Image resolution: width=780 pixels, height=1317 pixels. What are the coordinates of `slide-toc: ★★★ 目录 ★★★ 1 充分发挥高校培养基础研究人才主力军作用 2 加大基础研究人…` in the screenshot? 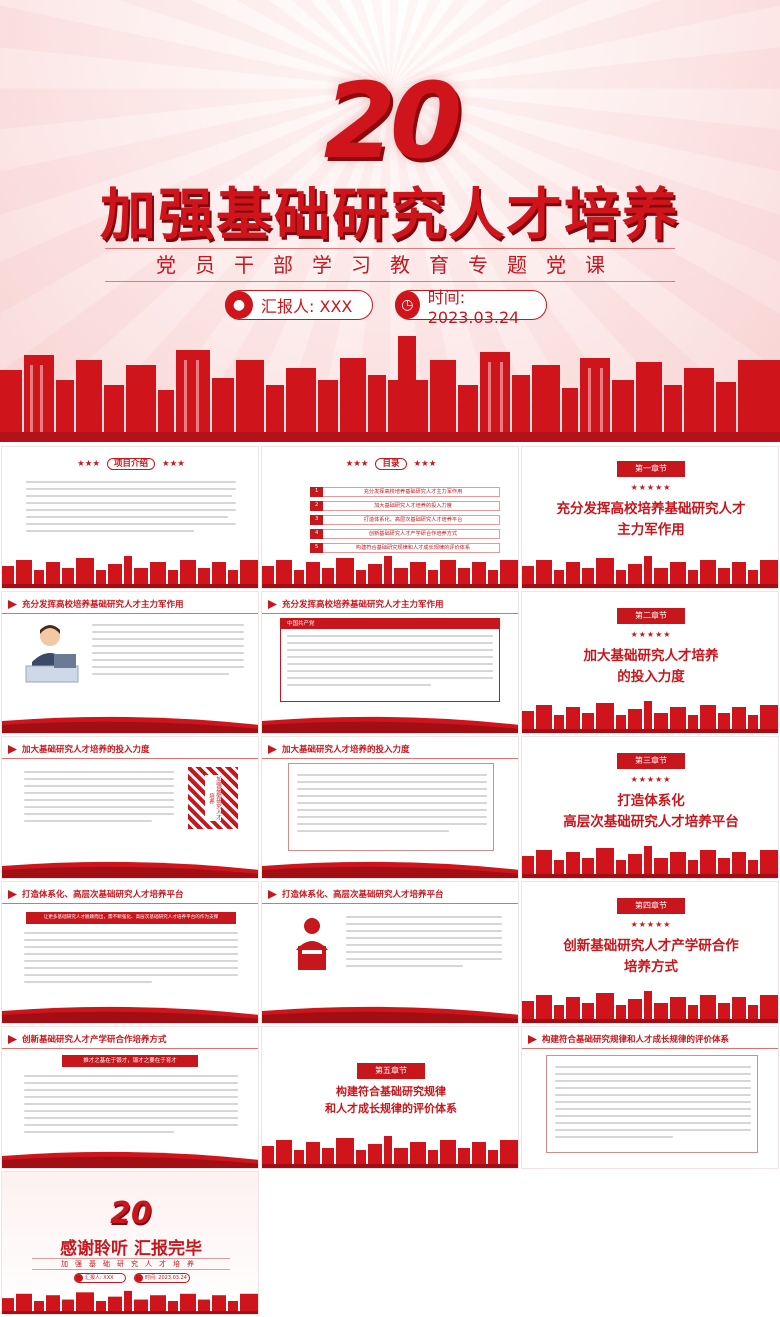 It's located at (390, 517).